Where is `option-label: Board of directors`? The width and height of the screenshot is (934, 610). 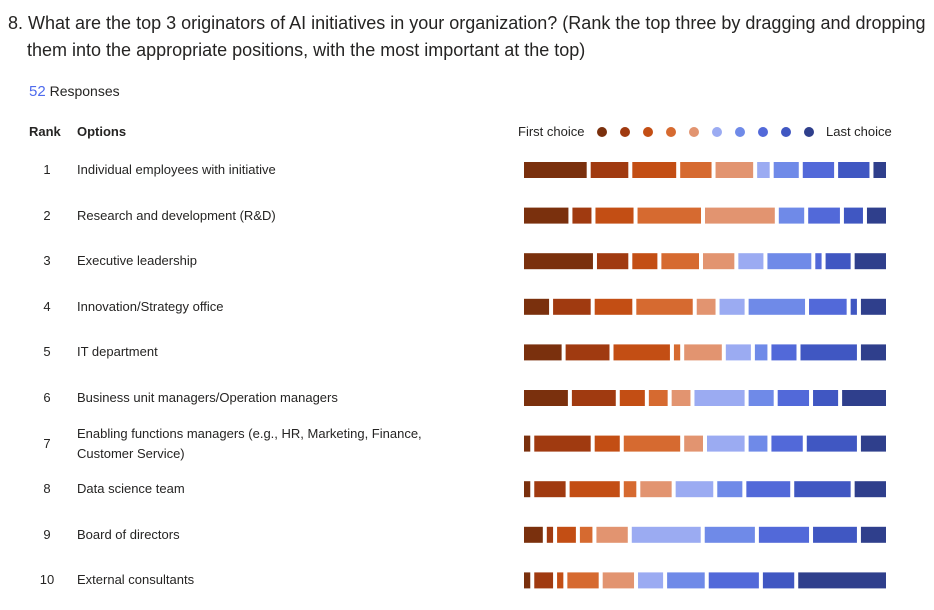
option-label: Board of directors is located at coordinates (128, 534).